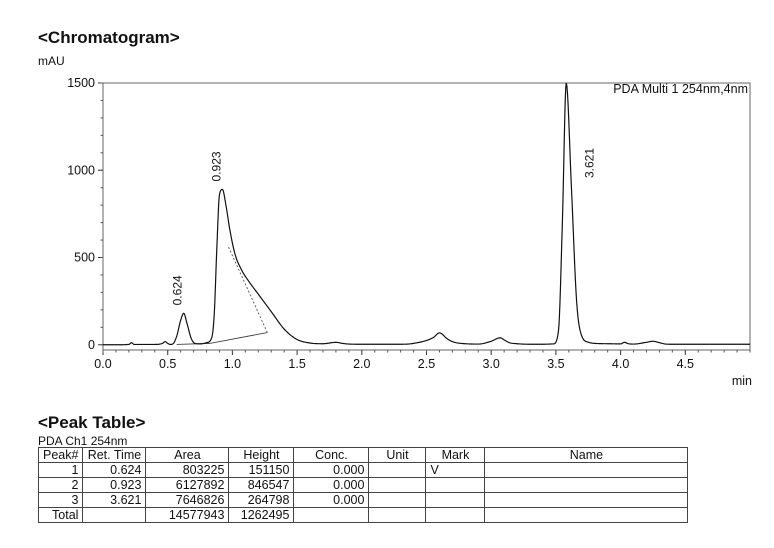 This screenshot has height=548, width=774. What do you see at coordinates (187, 485) in the screenshot?
I see `cell-area: 6127892` at bounding box center [187, 485].